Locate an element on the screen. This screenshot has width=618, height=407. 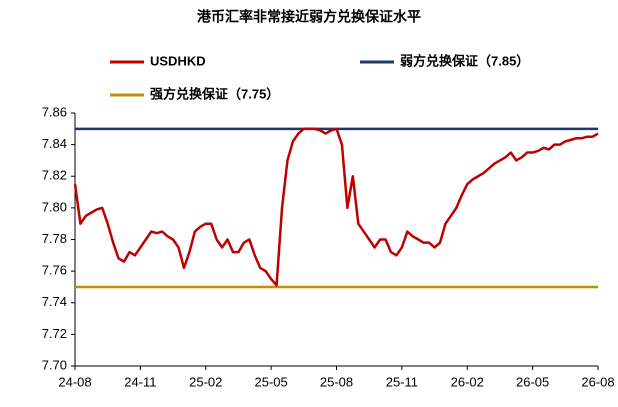
y-tick-label: 7.86 is located at coordinates (54, 111).